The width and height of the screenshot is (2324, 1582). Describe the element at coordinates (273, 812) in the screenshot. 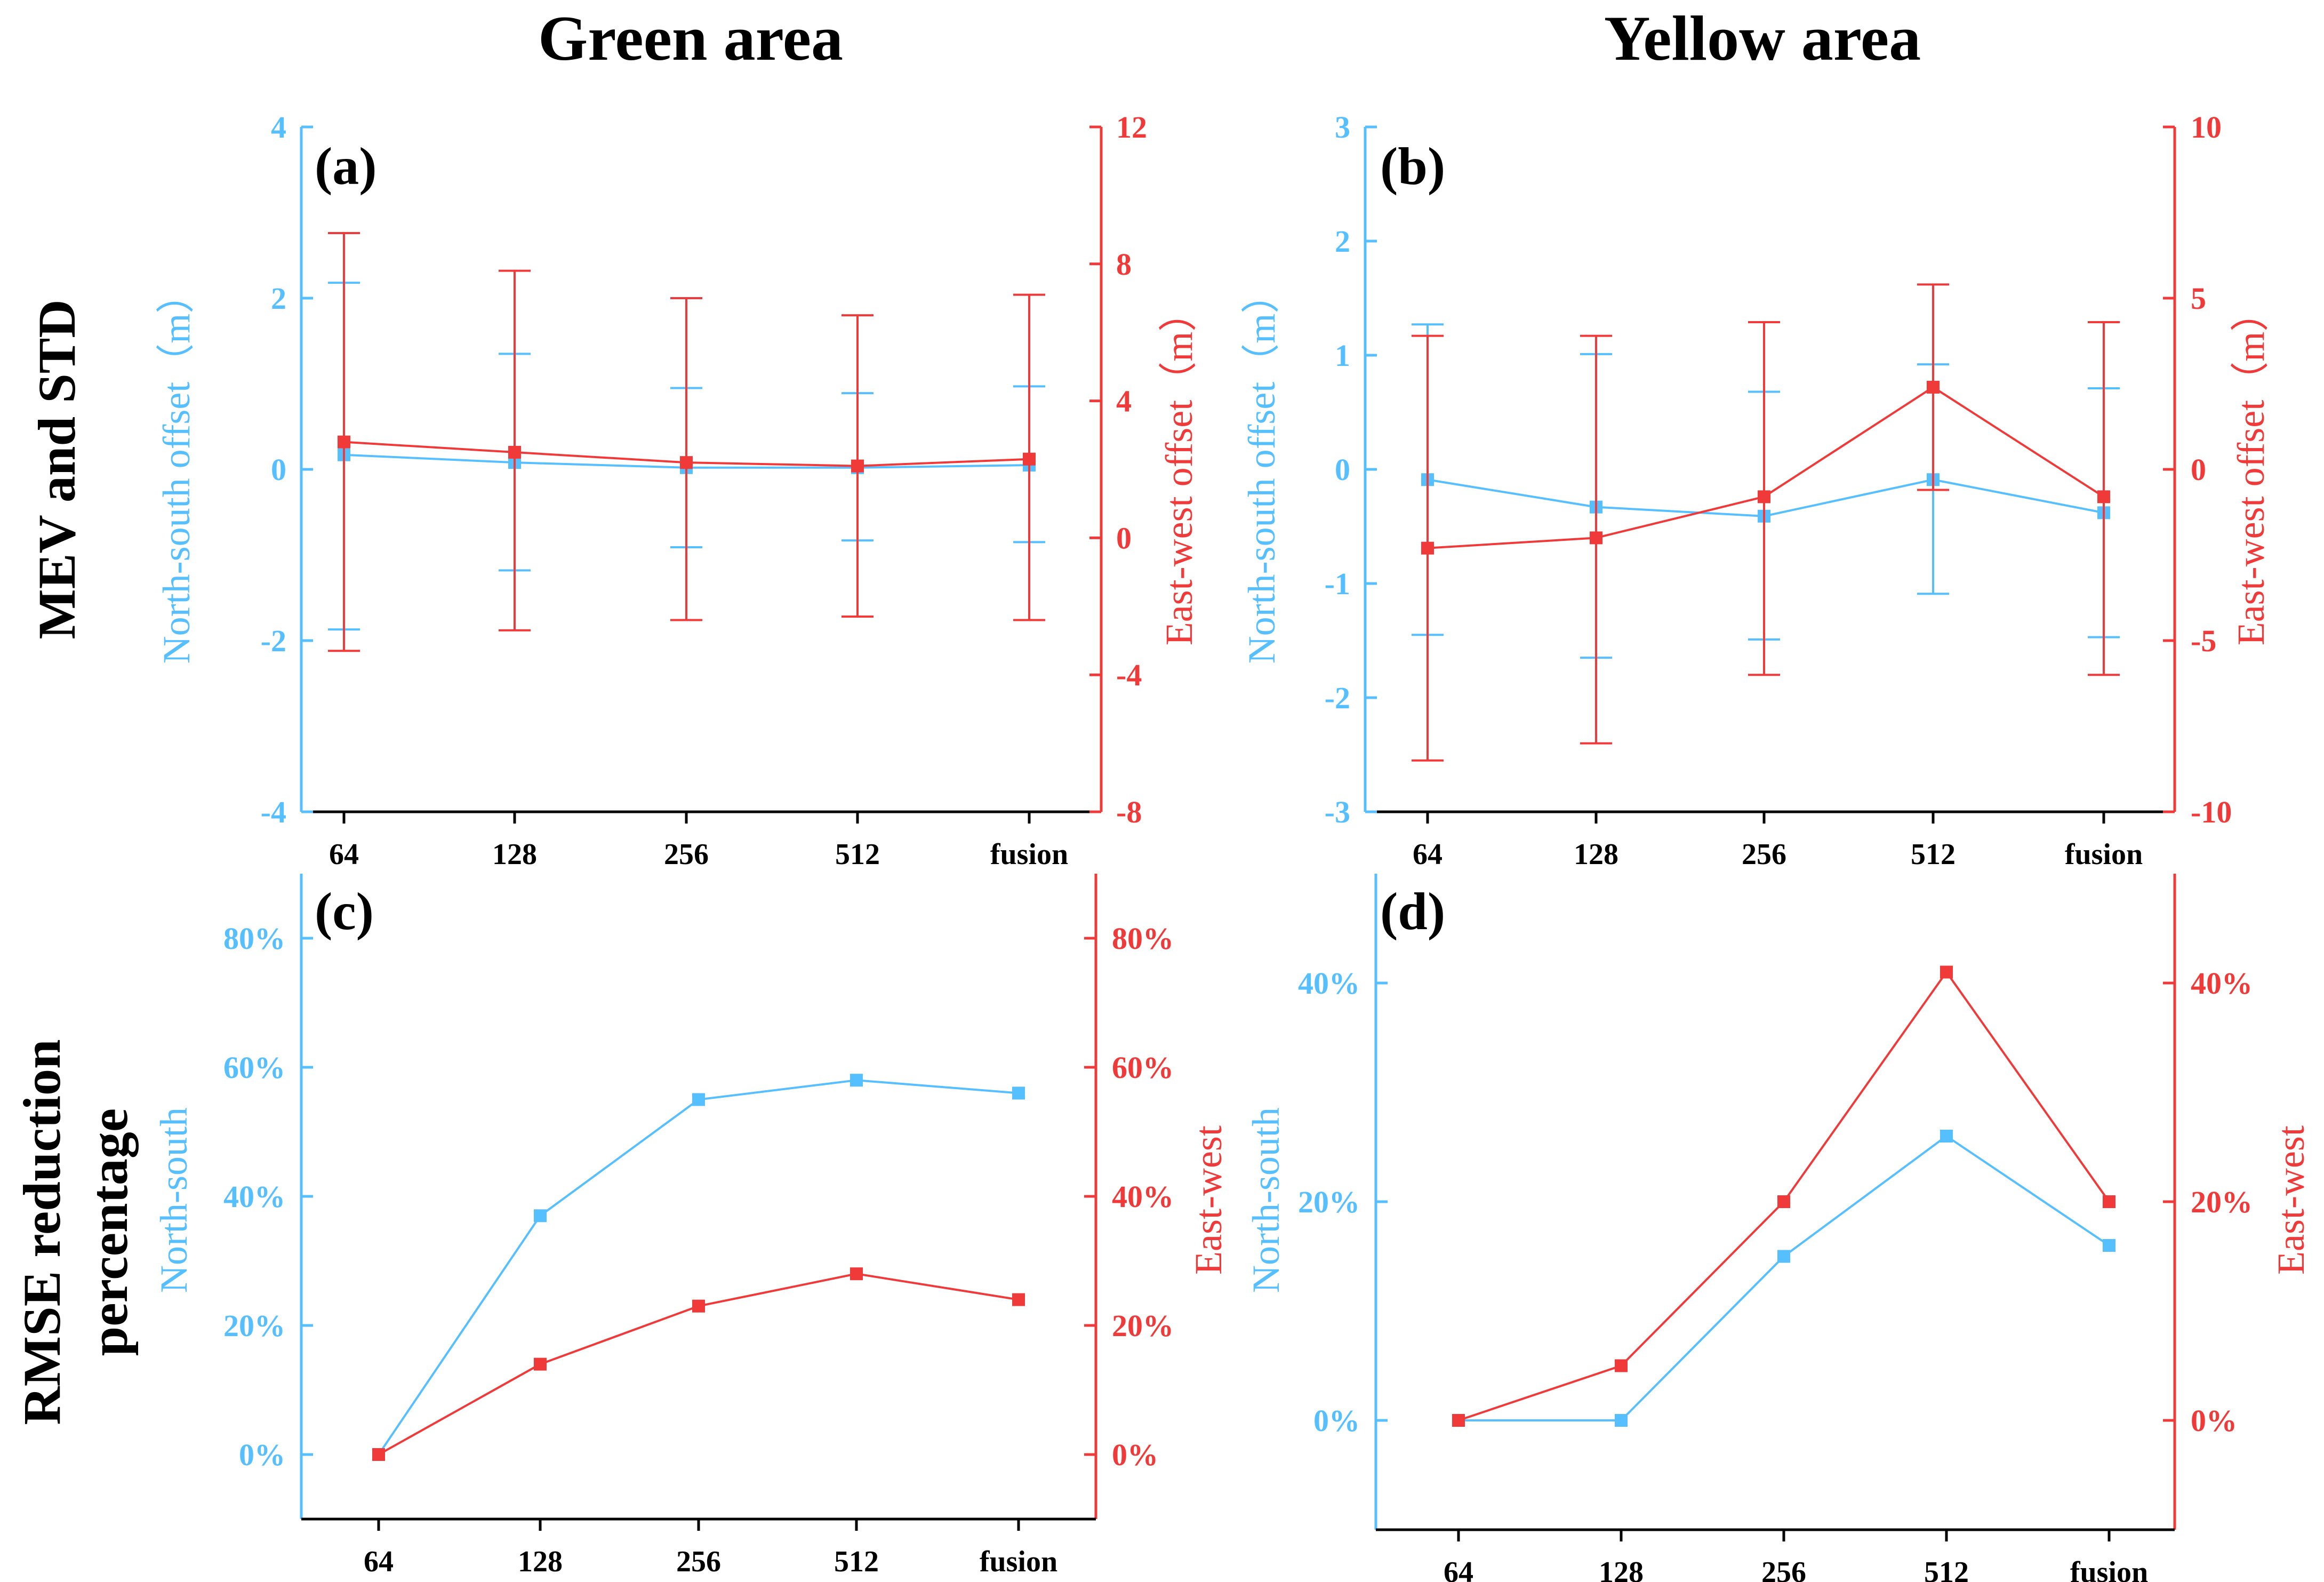

I see `left-axis-tick-label: -4` at that location.